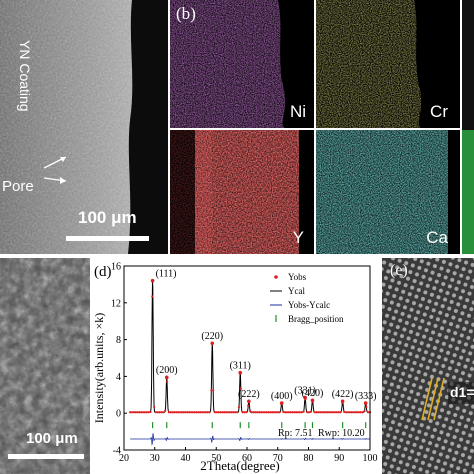 The width and height of the screenshot is (474, 474). Describe the element at coordinates (399, 270) in the screenshot. I see `hrtem-panel-label: (e)` at that location.